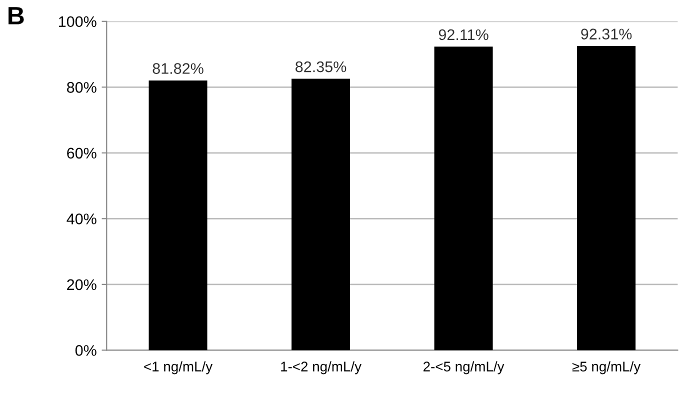 This screenshot has height=411, width=688. Describe the element at coordinates (178, 367) in the screenshot. I see `x-tick-label: <1 ng/mL/y` at that location.